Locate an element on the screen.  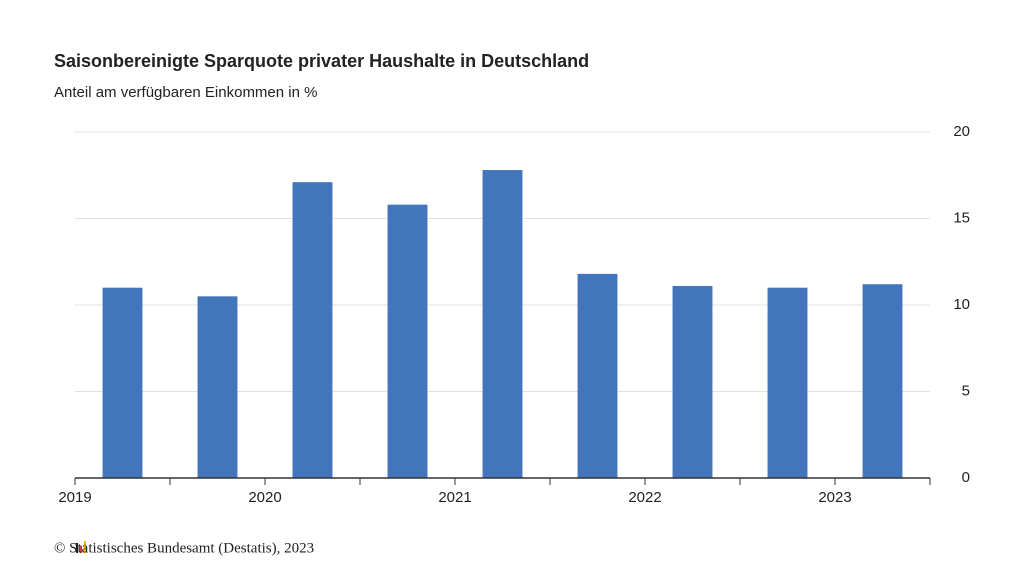
y-tick-label: 15 is located at coordinates (961, 217).